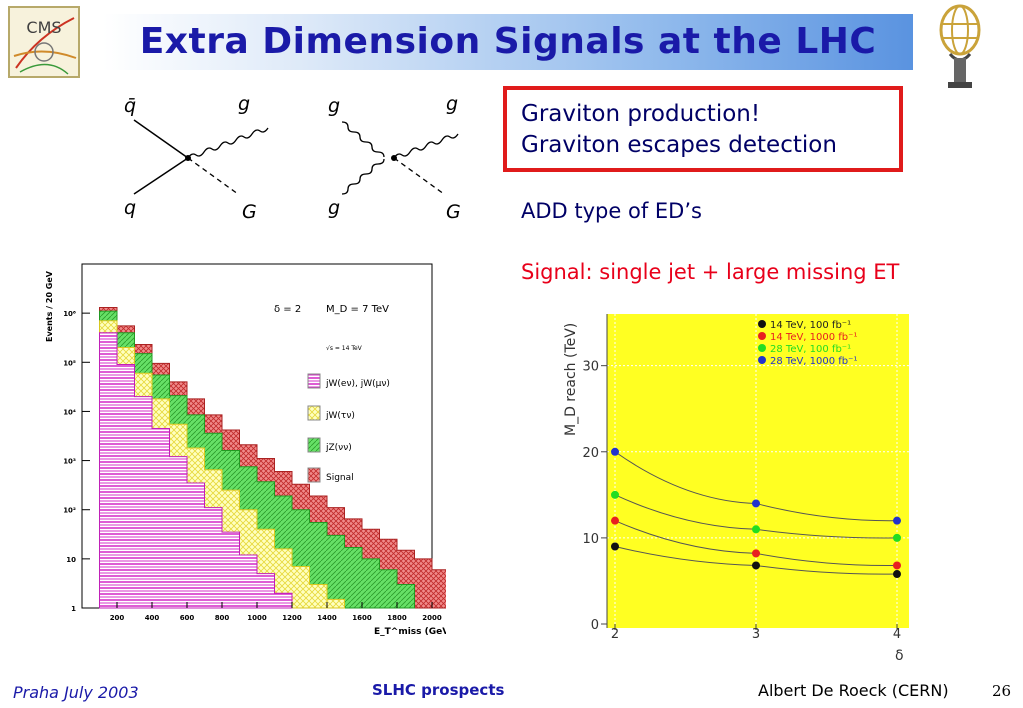  I want to click on hist-xtick: 1800, so click(397, 618).